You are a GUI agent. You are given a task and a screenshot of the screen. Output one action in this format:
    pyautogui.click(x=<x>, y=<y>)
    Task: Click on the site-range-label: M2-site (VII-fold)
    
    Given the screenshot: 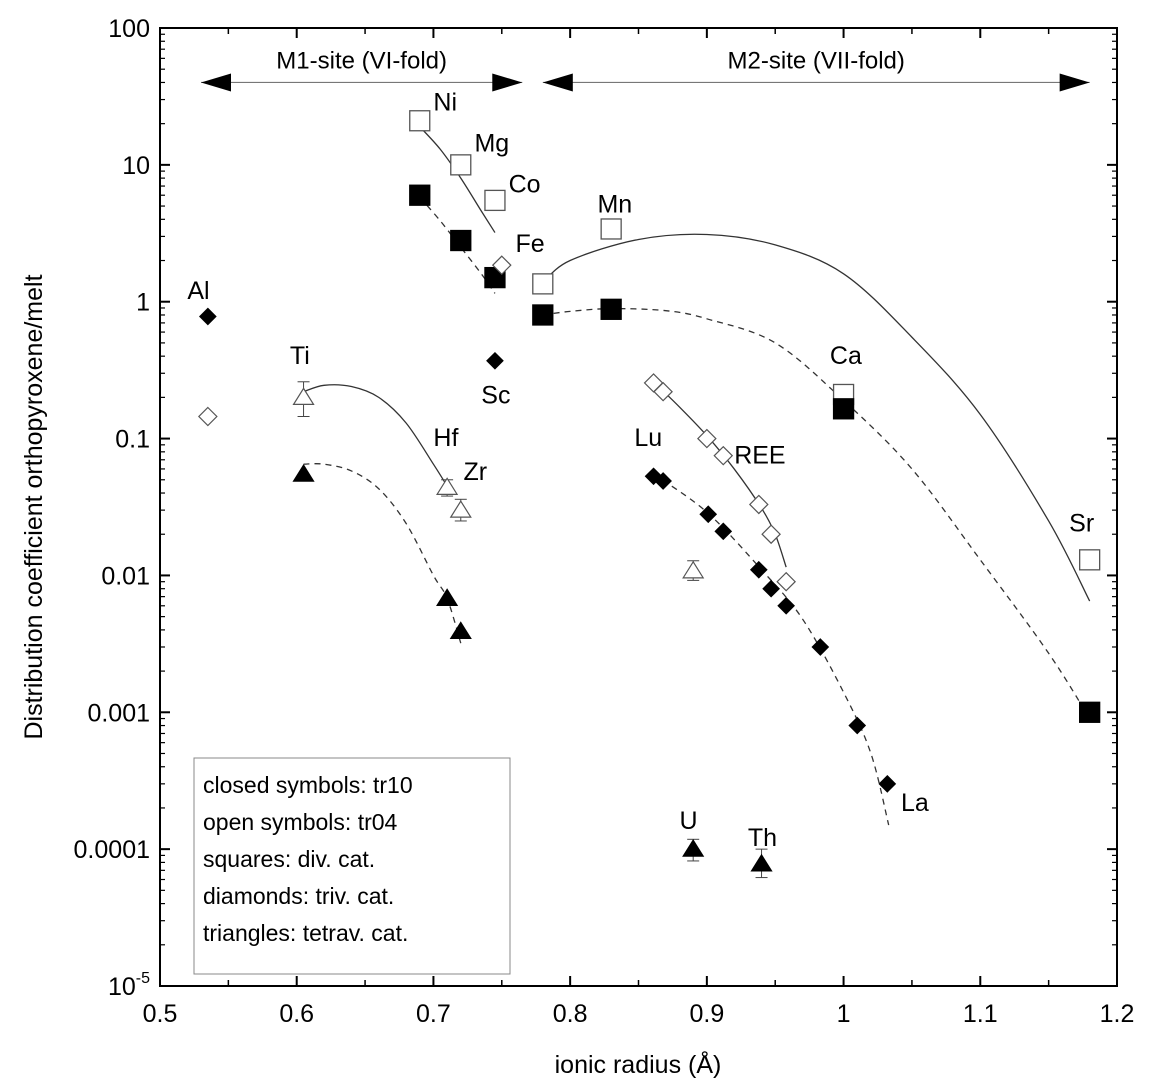 What is the action you would take?
    pyautogui.click(x=816, y=60)
    